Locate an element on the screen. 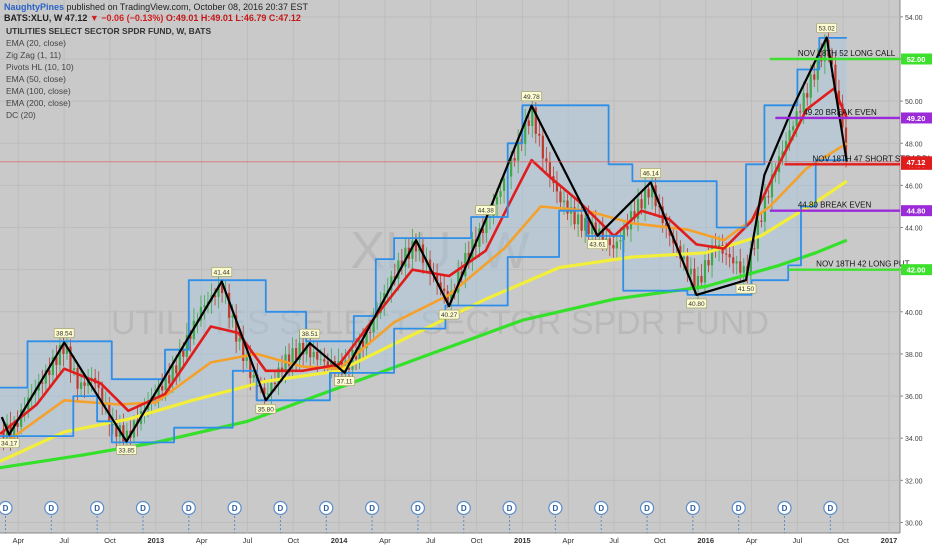  author-link: NaughtyPines is located at coordinates (34, 7).